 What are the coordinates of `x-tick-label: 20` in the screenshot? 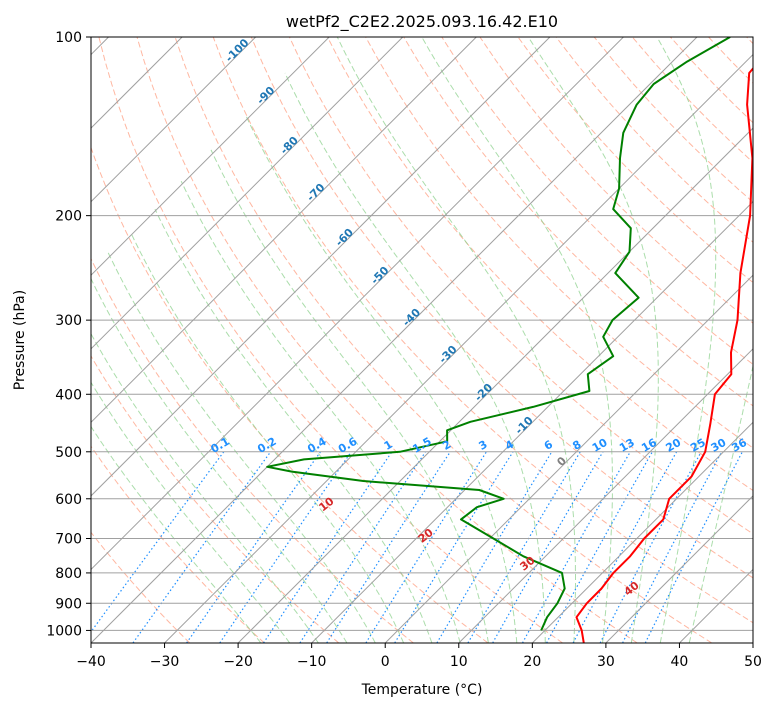 It's located at (532, 662).